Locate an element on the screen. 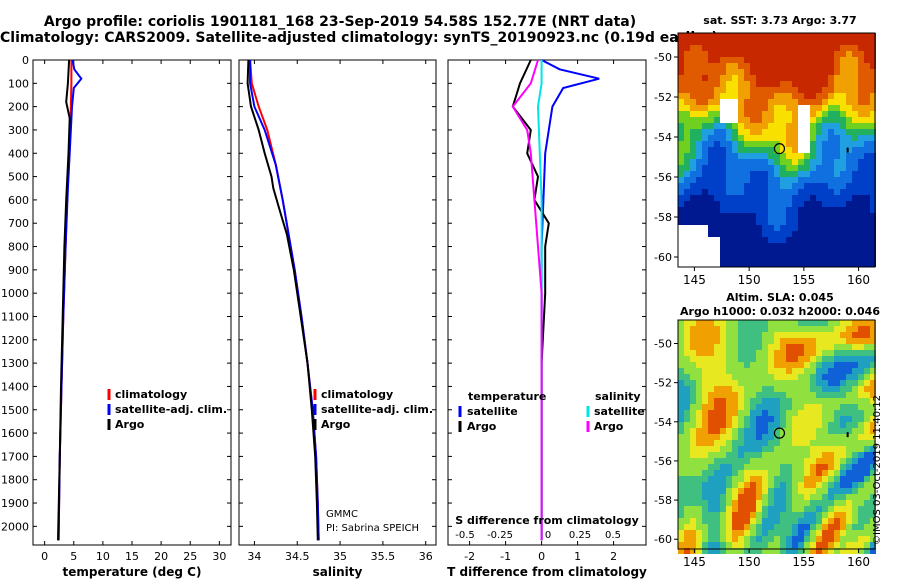  depth-tick-label: 1000 is located at coordinates (15, 293).